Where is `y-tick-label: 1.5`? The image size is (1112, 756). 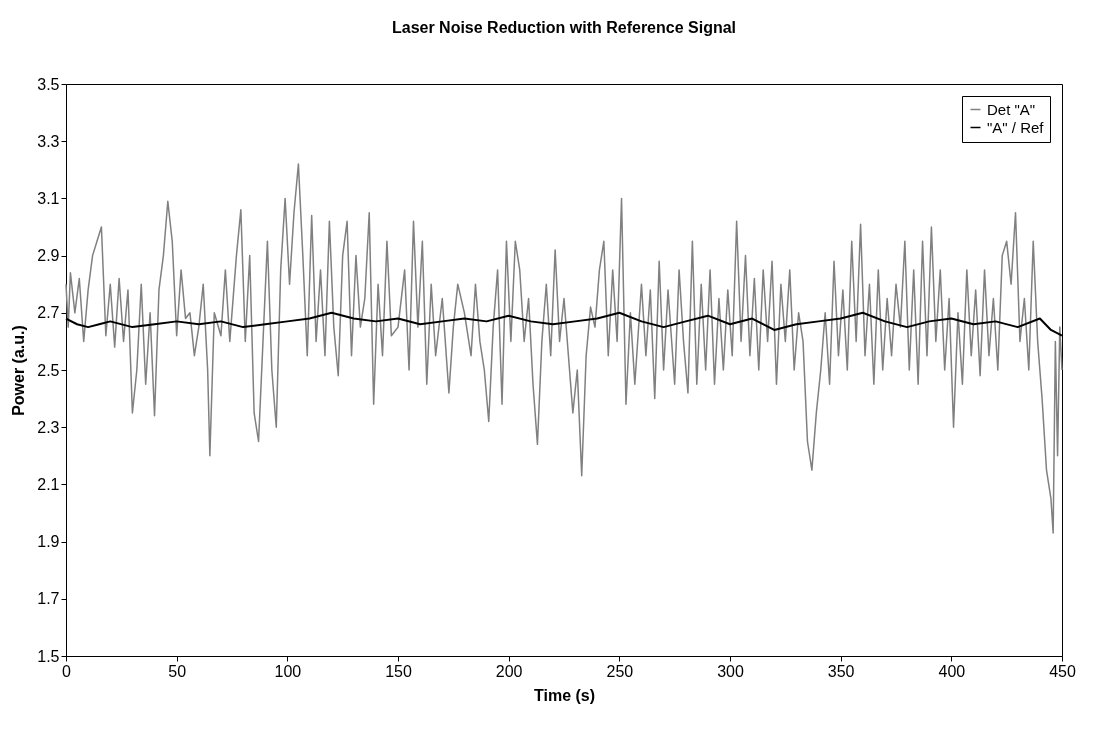 y-tick-label: 1.5 is located at coordinates (48, 656).